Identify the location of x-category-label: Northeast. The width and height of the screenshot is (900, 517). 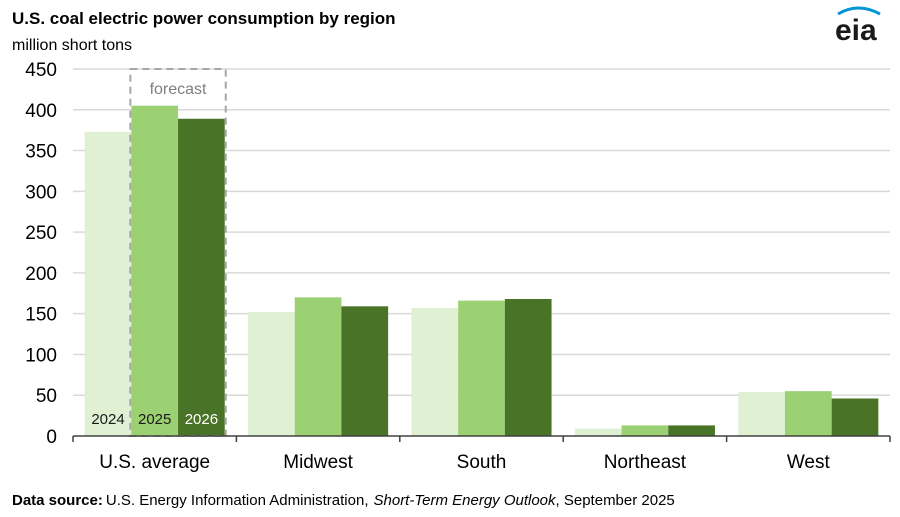
(645, 462).